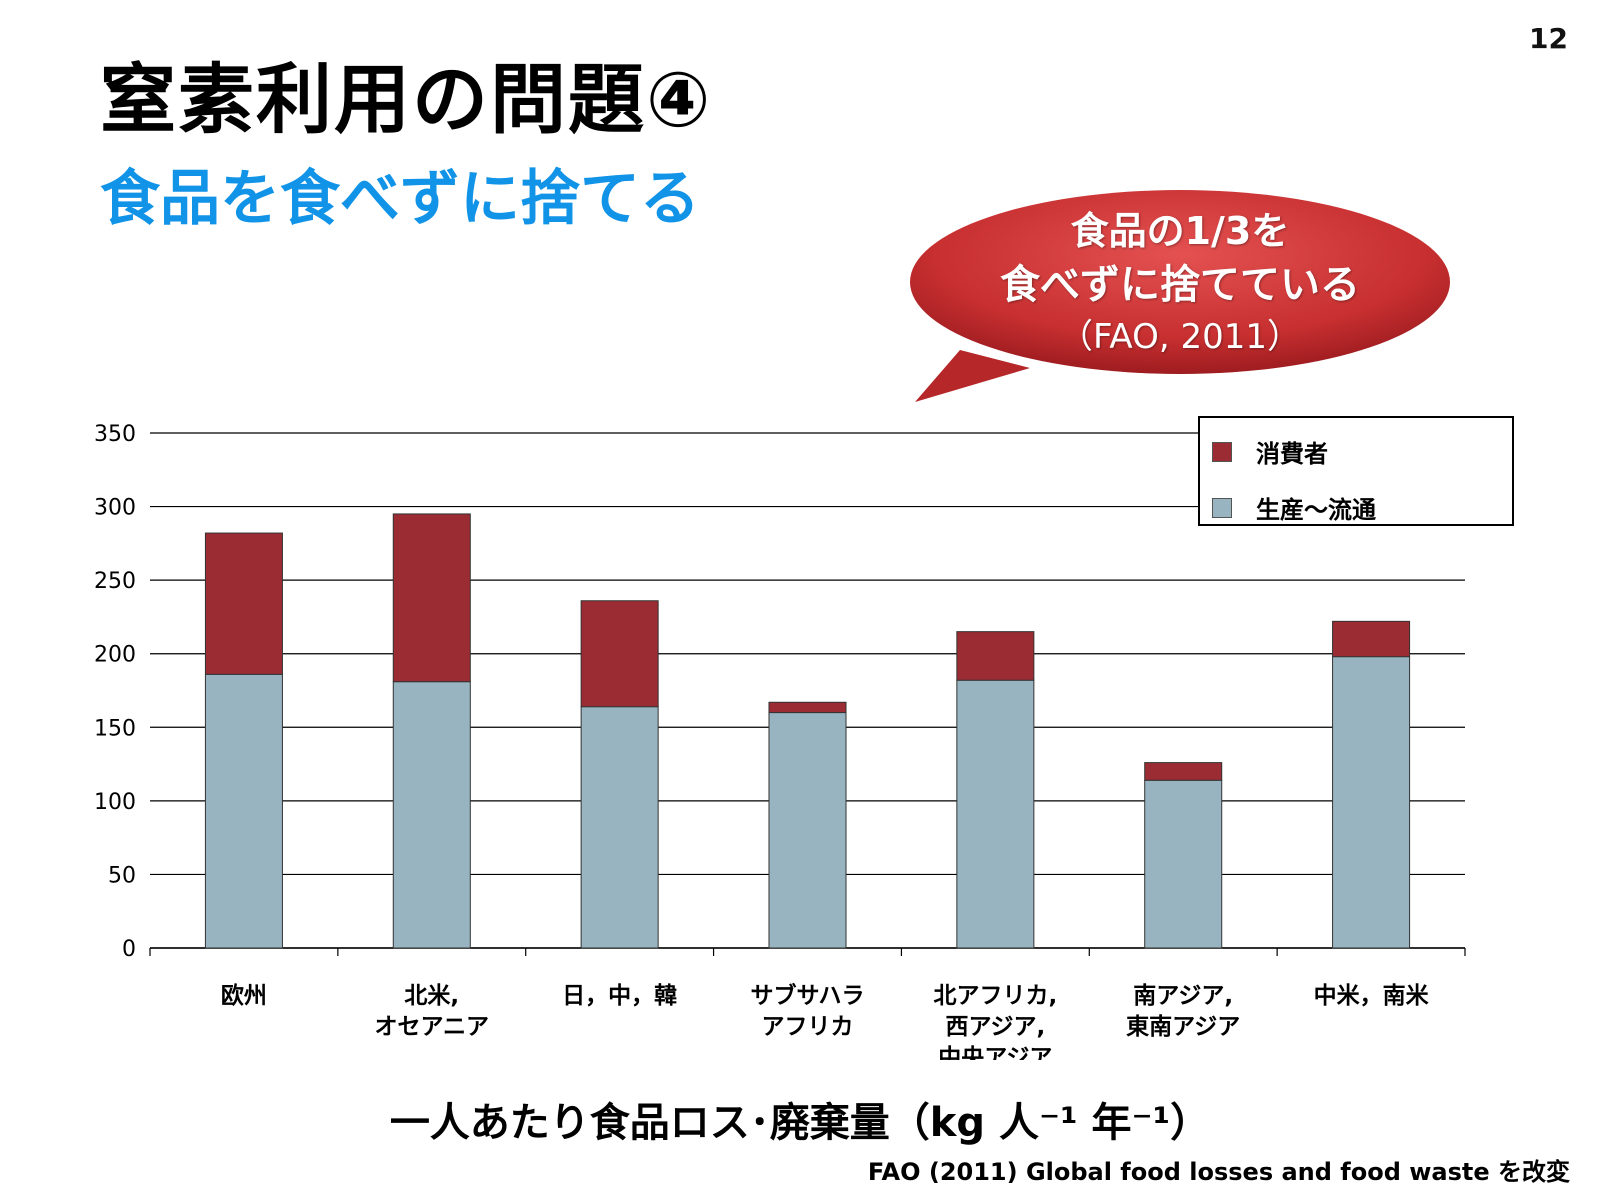 The height and width of the screenshot is (1200, 1600). What do you see at coordinates (122, 875) in the screenshot?
I see `y-tick-label: 50` at bounding box center [122, 875].